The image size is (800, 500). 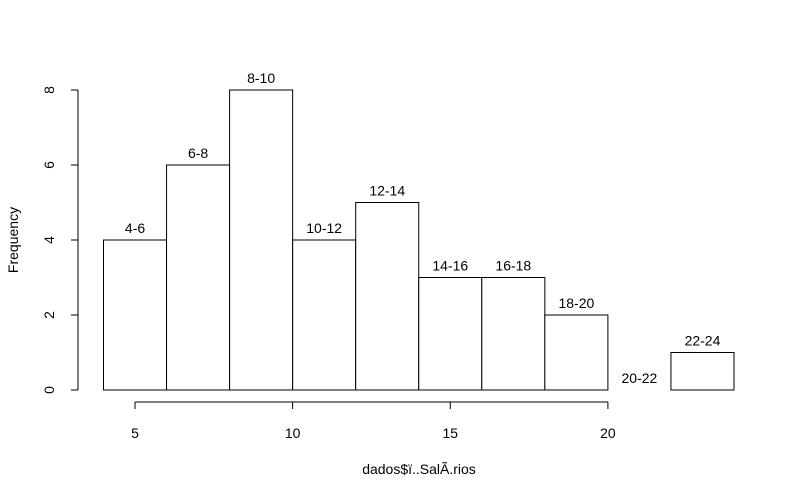 What do you see at coordinates (135, 433) in the screenshot?
I see `x-tick-label: 5` at bounding box center [135, 433].